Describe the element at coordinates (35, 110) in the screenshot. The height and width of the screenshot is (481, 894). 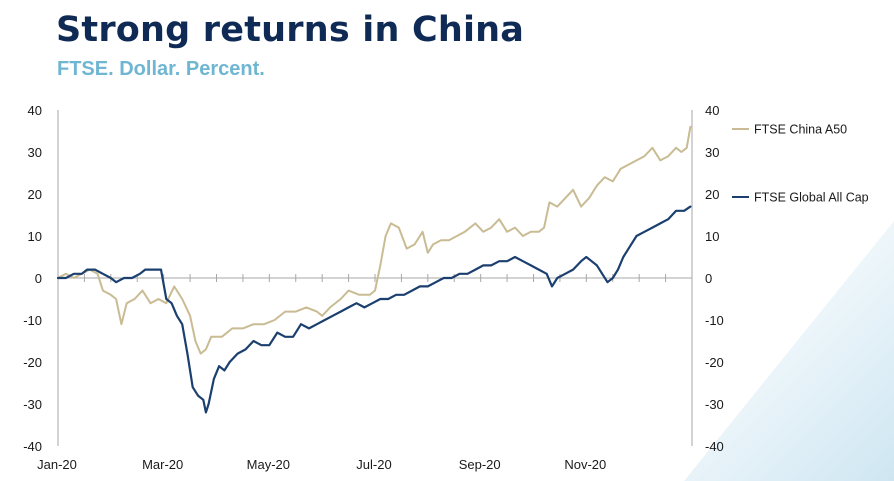
I see `left-y-tick-label: 40` at that location.